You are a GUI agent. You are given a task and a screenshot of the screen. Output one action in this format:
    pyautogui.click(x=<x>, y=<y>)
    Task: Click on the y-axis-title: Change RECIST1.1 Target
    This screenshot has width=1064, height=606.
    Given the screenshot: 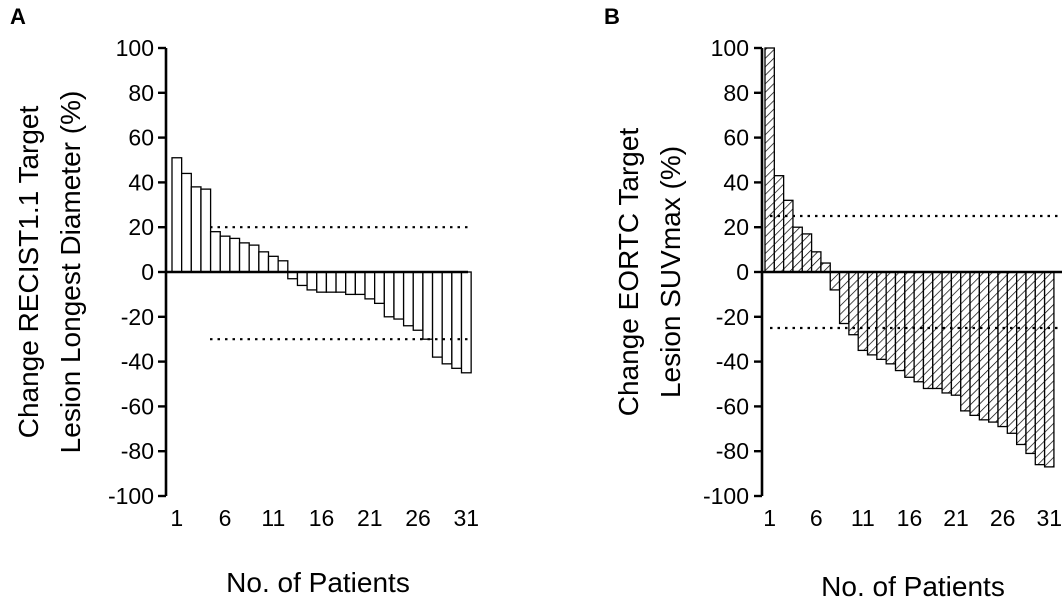 What is the action you would take?
    pyautogui.click(x=28, y=272)
    